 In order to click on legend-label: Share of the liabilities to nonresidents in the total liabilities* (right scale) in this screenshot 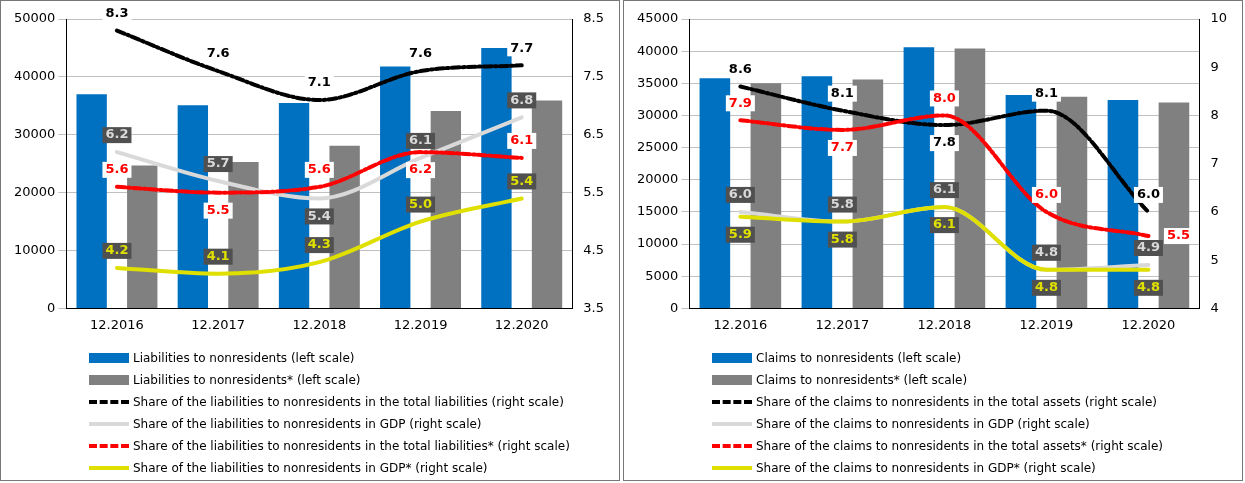, I will do `click(351, 446)`.